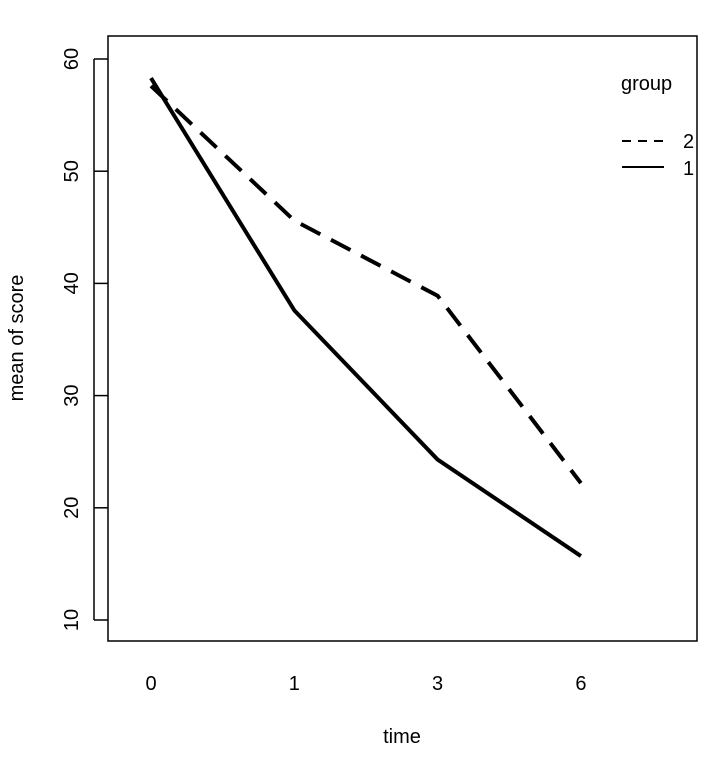 The image size is (720, 765). I want to click on x-tick-label: 3, so click(437, 684).